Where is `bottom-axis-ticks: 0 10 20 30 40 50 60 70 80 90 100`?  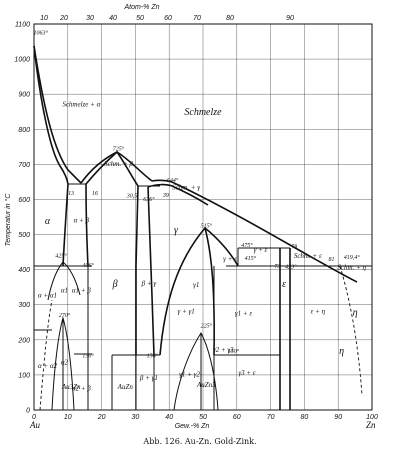 bottom-axis-ticks: 0 10 20 30 40 50 60 70 80 90 100 is located at coordinates (205, 417).